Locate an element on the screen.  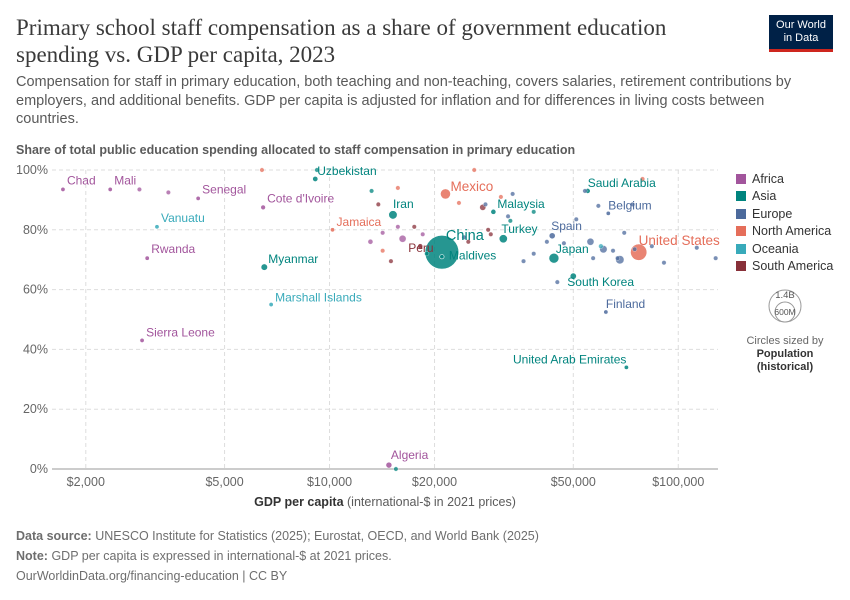
legend-label: Europe is located at coordinates (772, 213).